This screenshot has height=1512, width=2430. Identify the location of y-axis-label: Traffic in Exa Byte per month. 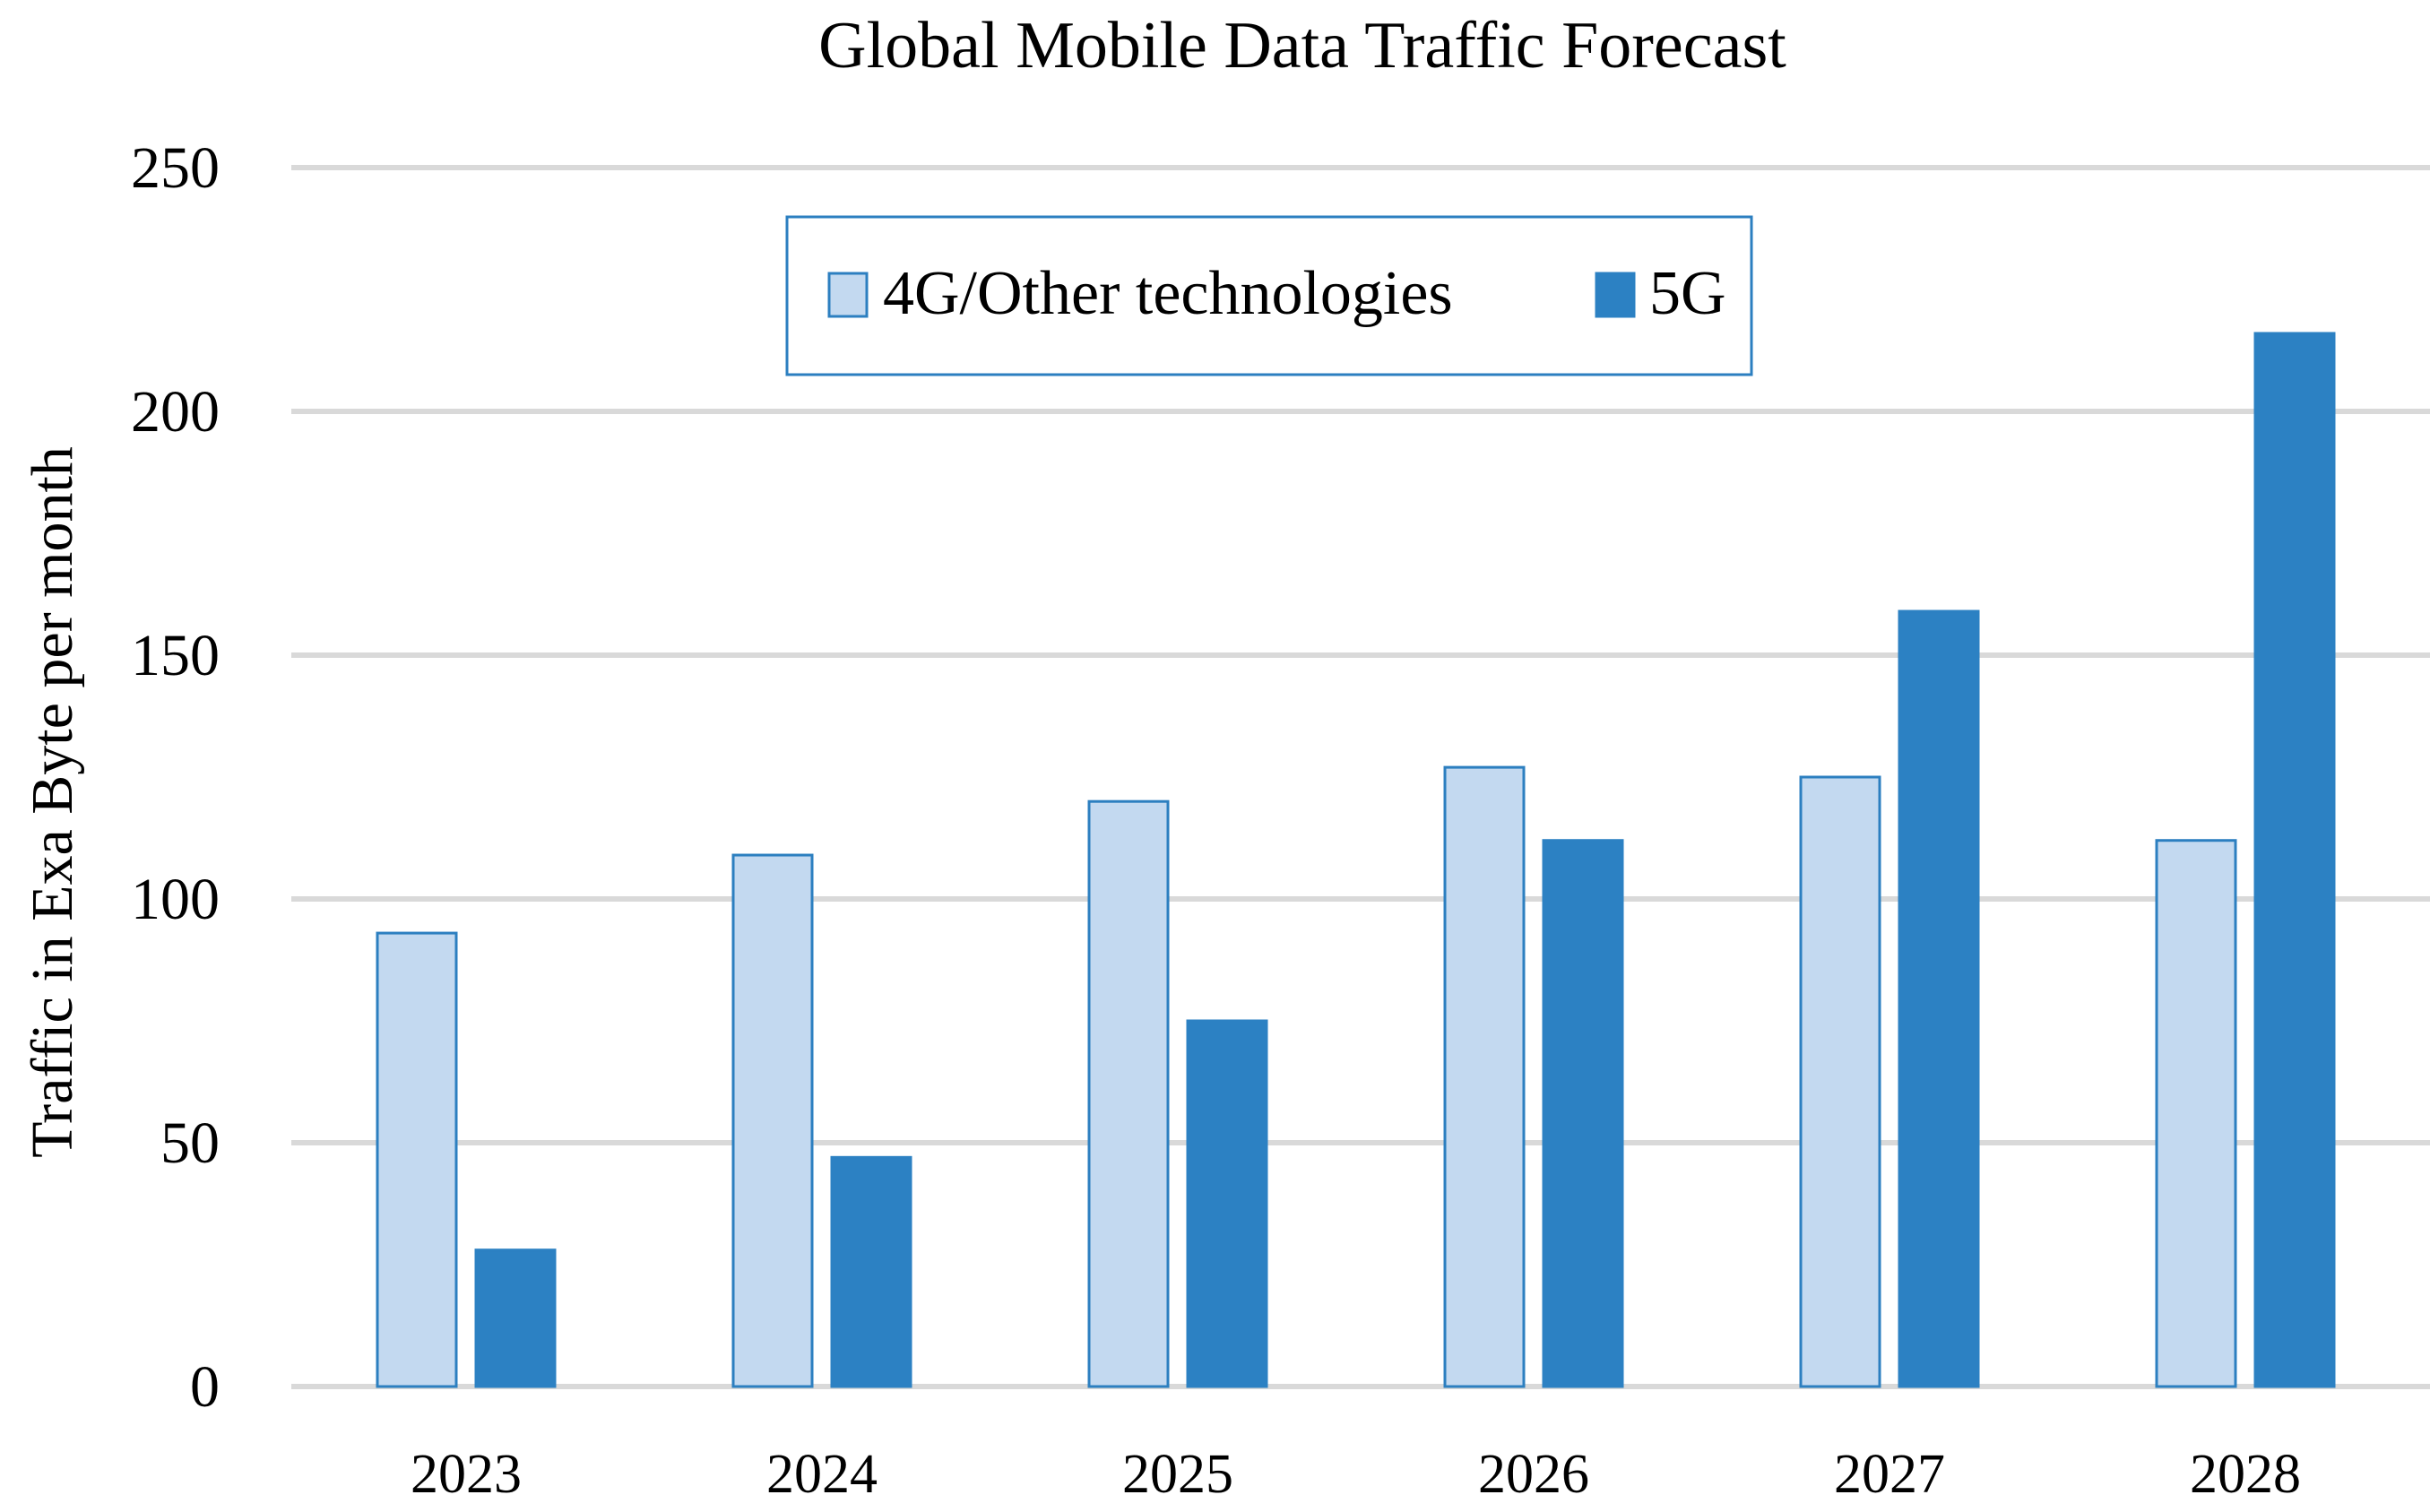
(52, 802).